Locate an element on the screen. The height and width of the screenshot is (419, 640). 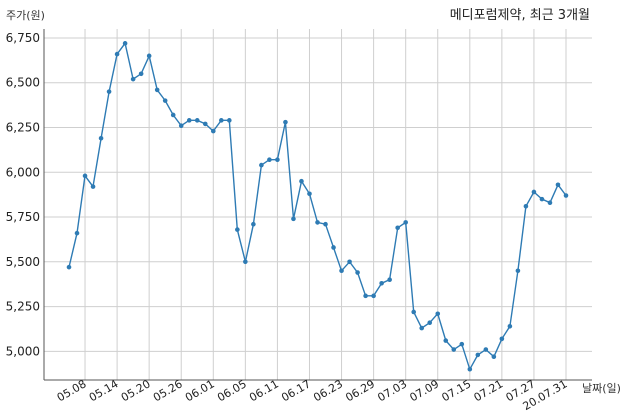
y-tick-label: 6,750 is located at coordinates (23, 38).